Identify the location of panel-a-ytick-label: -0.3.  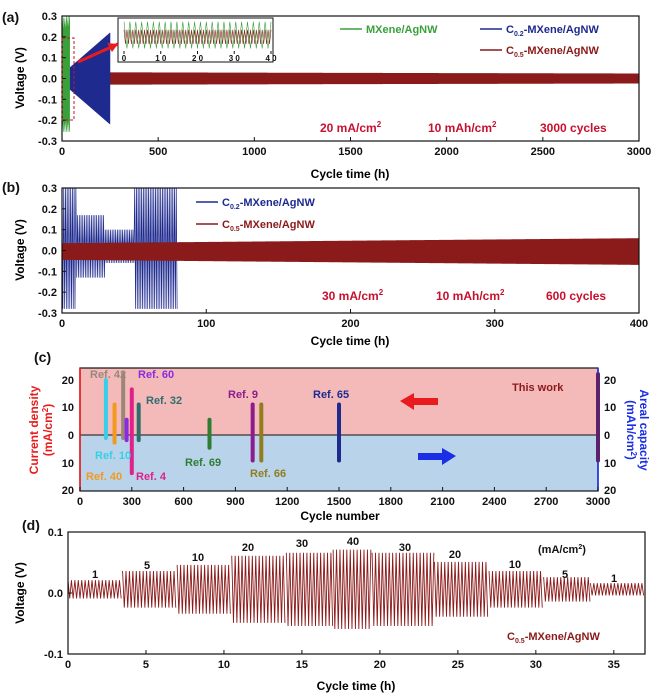
(47, 142).